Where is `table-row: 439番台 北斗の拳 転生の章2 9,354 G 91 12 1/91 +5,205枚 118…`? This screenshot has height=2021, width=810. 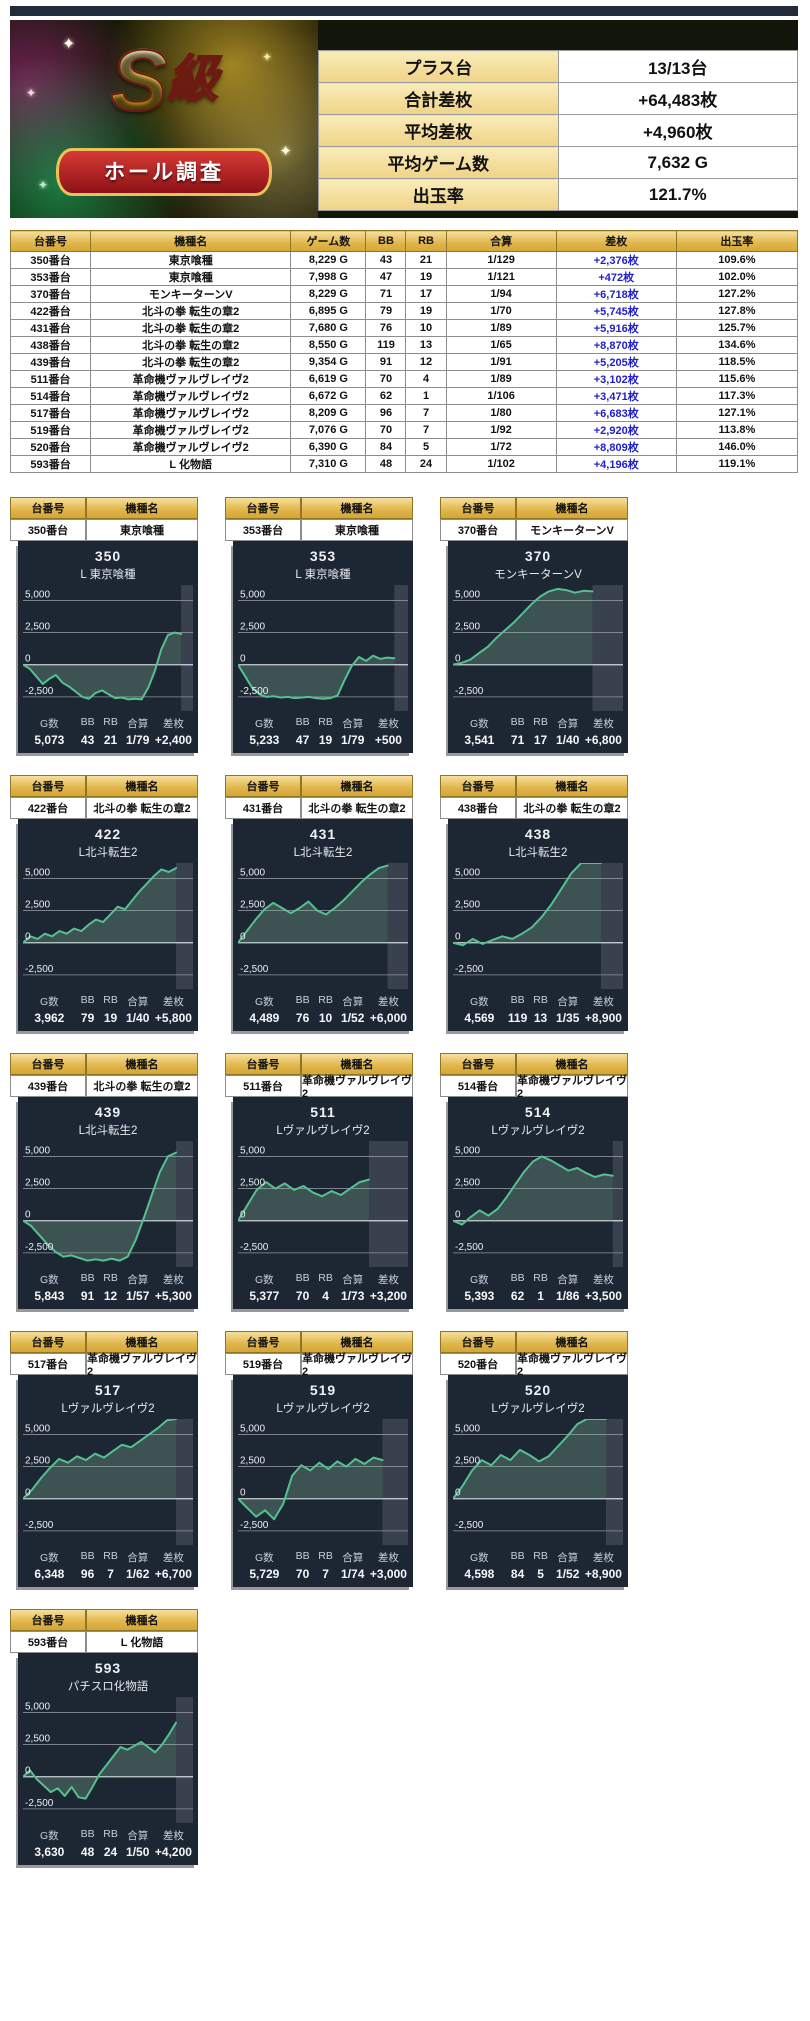
table-row: 439番台 北斗の拳 転生の章2 9,354 G 91 12 1/91 +5,205枚 118… is located at coordinates (404, 362).